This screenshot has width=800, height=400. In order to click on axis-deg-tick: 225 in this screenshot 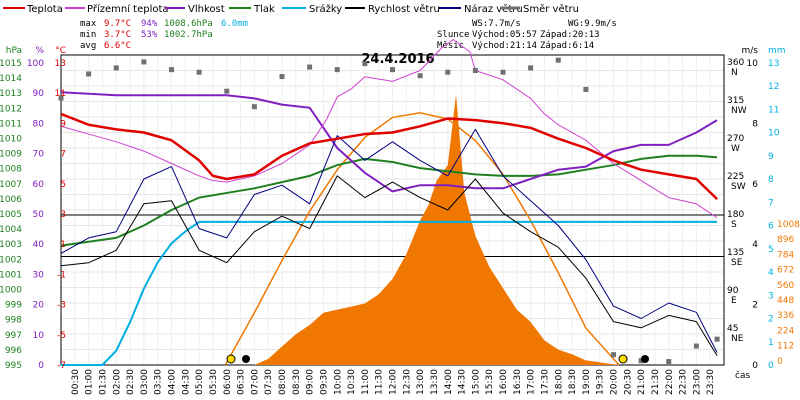, I will do `click(735, 177)`.